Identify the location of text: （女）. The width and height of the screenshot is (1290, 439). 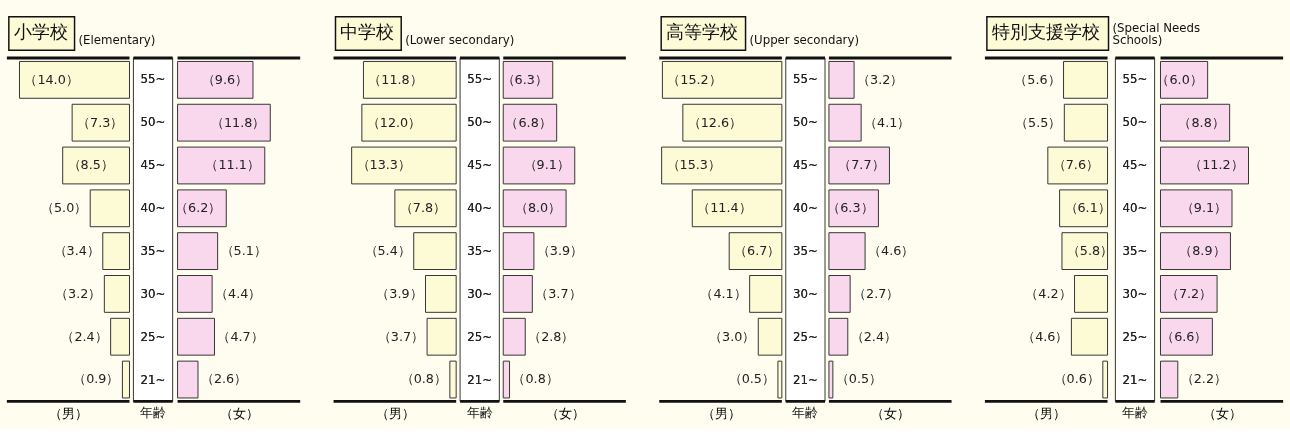
(1222, 413).